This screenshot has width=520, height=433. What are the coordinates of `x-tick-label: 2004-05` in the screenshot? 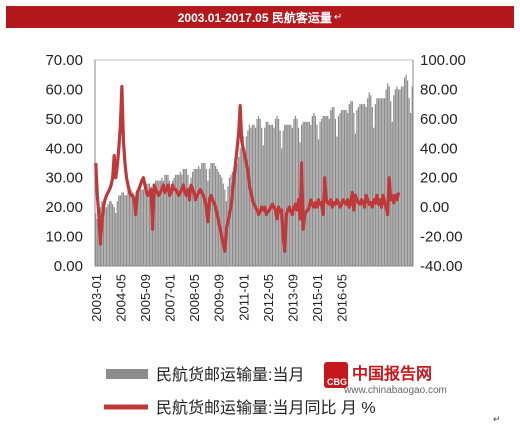 It's located at (120, 298).